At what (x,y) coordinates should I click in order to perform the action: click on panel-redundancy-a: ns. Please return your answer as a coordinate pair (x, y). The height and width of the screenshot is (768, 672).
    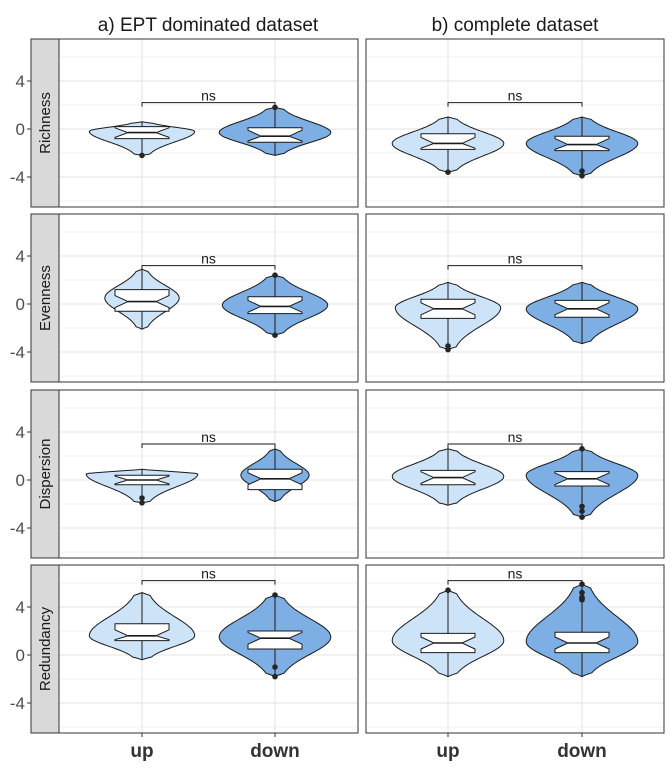
    Looking at the image, I should click on (208, 650).